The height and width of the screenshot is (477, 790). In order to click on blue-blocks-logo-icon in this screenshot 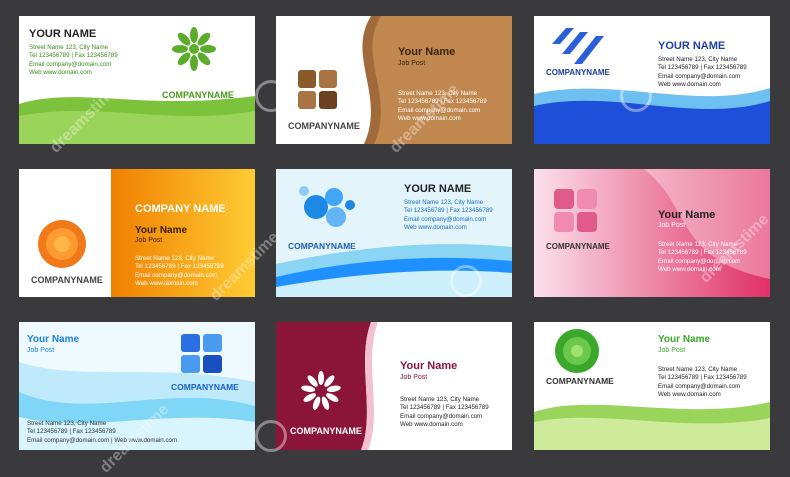, I will do `click(202, 354)`.